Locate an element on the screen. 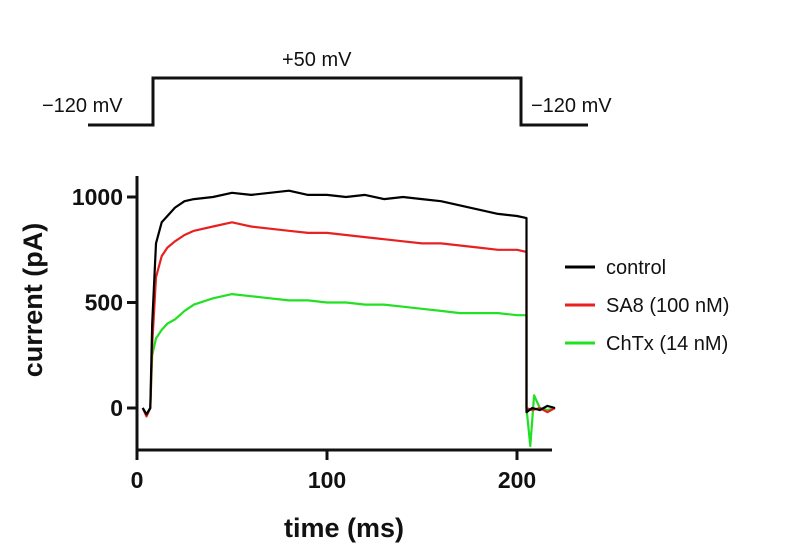  legend-label: SA8 (100 nM) is located at coordinates (667, 306).